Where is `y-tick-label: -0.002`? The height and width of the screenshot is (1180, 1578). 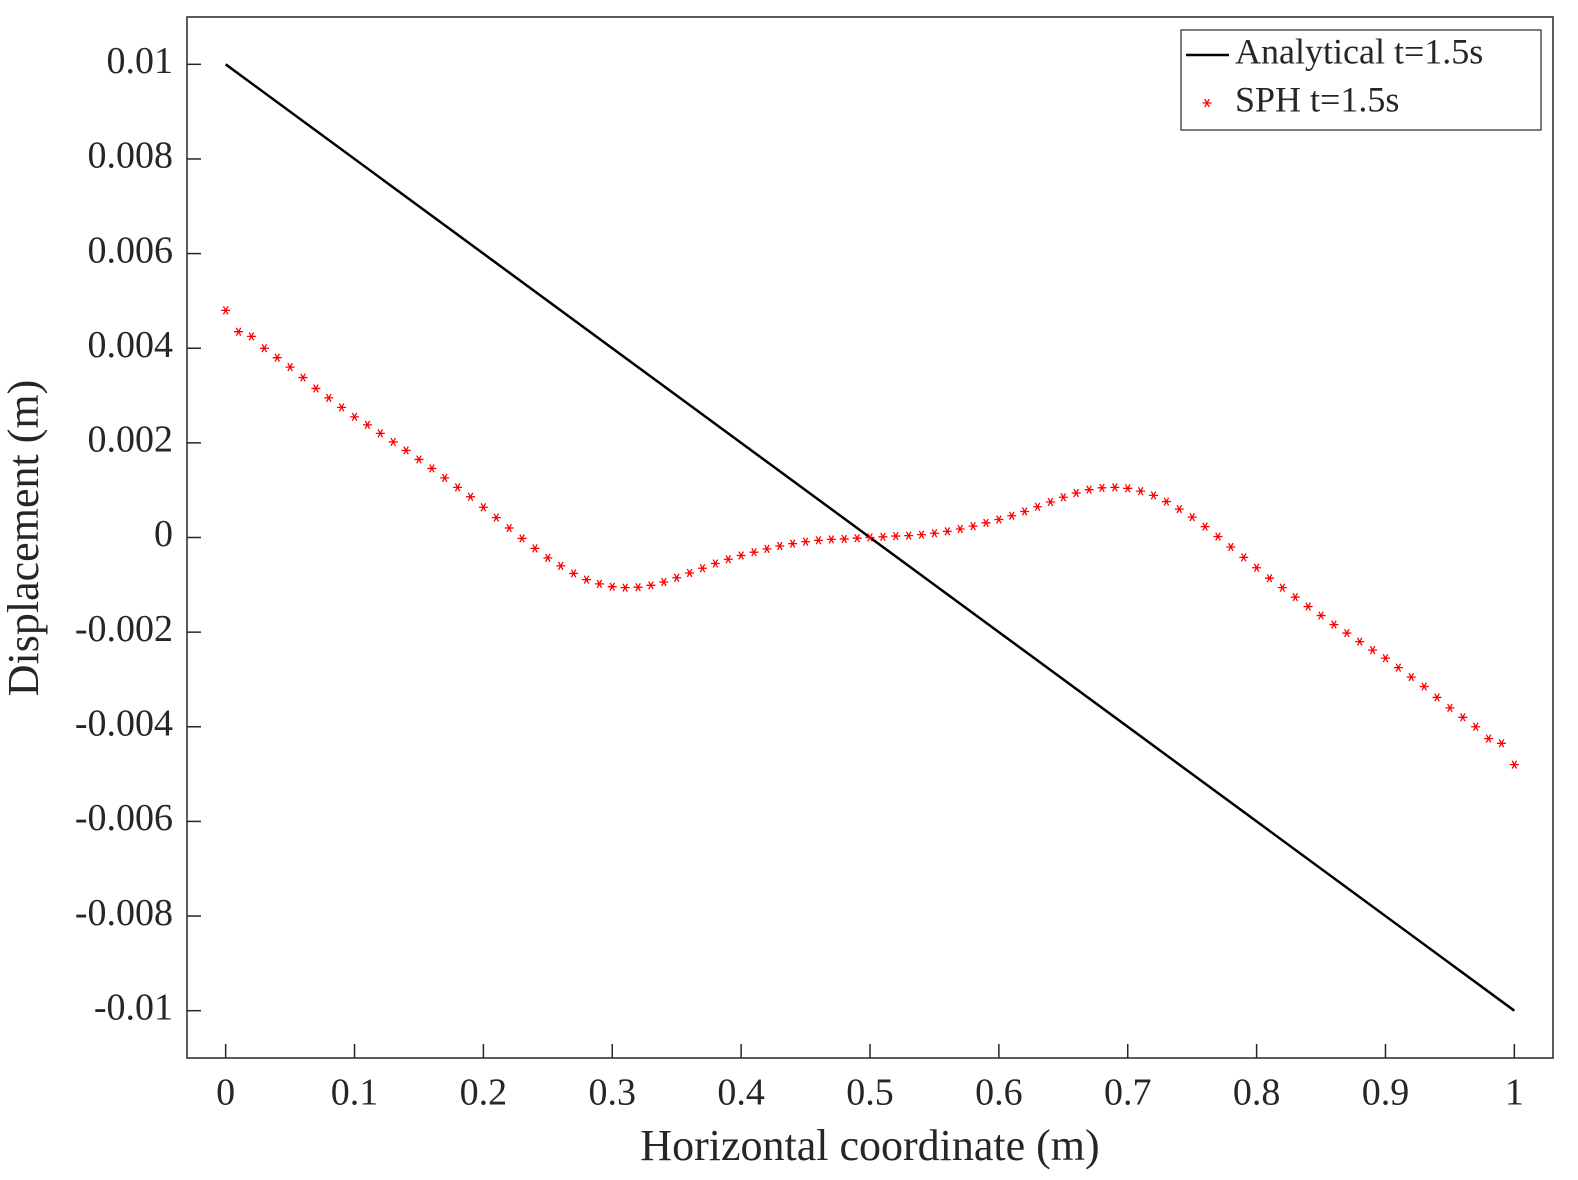
y-tick-label: -0.002 is located at coordinates (124, 629).